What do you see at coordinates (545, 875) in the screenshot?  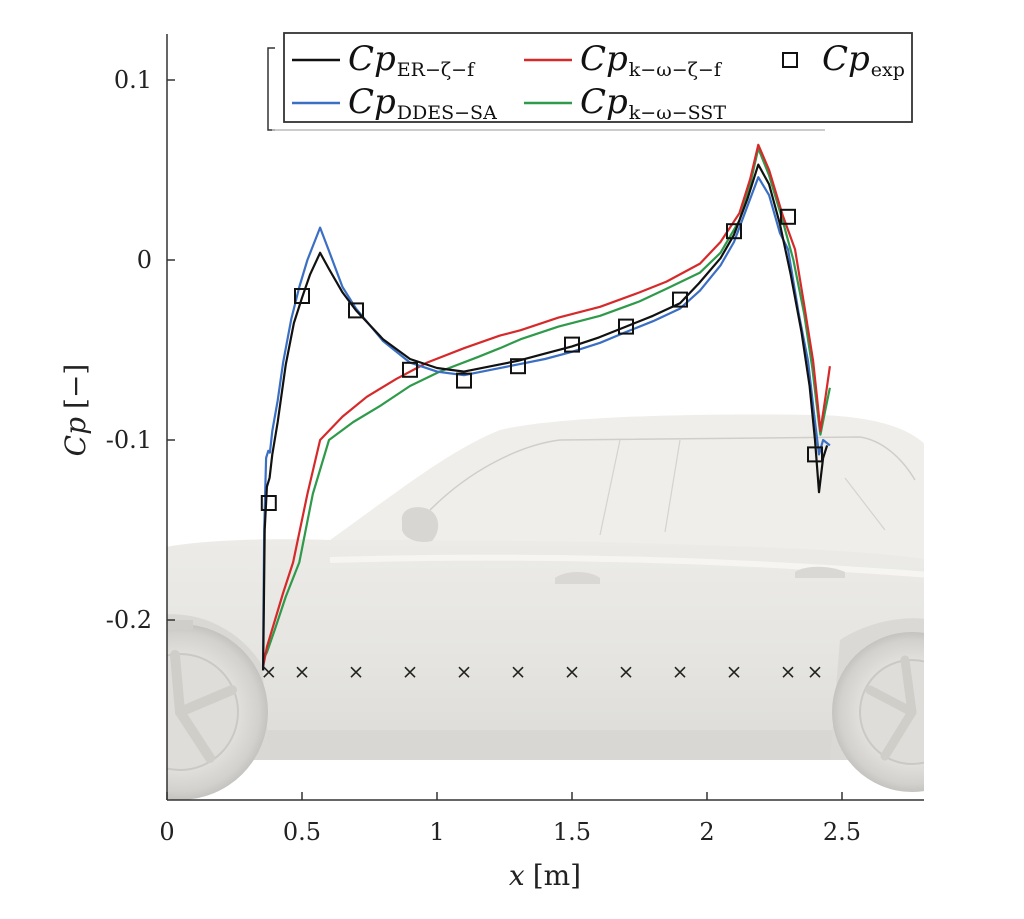 I see `x-axis-title: x [m]` at bounding box center [545, 875].